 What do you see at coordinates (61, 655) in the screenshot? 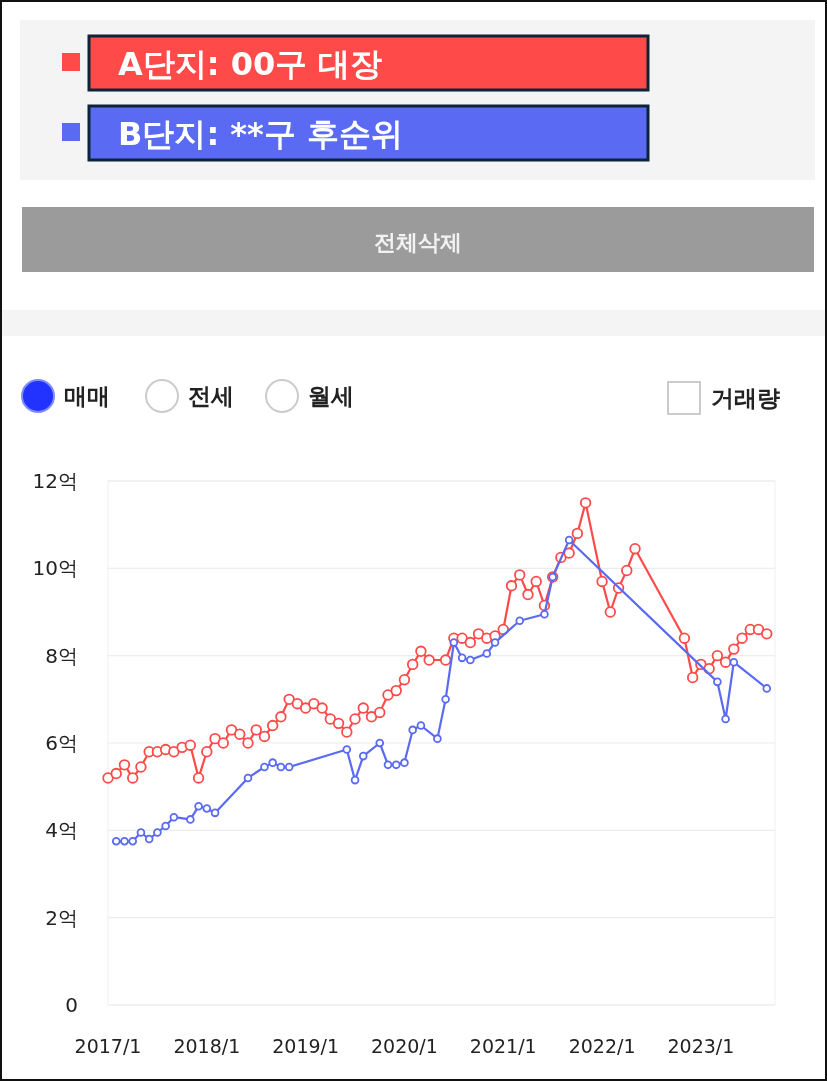
I see `y-tick-label: 8억` at bounding box center [61, 655].